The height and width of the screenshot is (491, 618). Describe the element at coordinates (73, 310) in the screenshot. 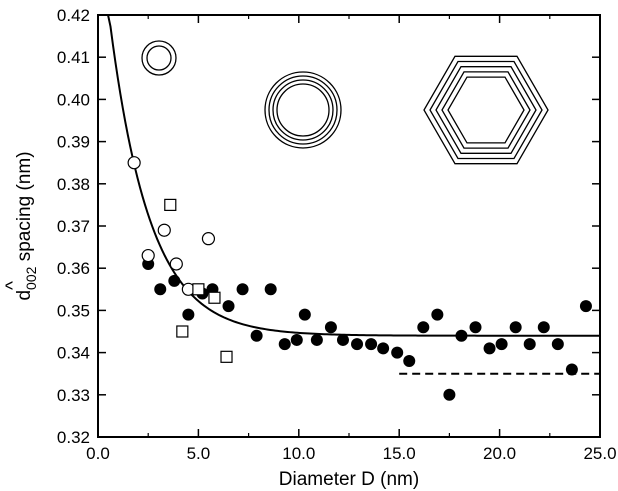

I see `y-tick-label: 0.35` at that location.